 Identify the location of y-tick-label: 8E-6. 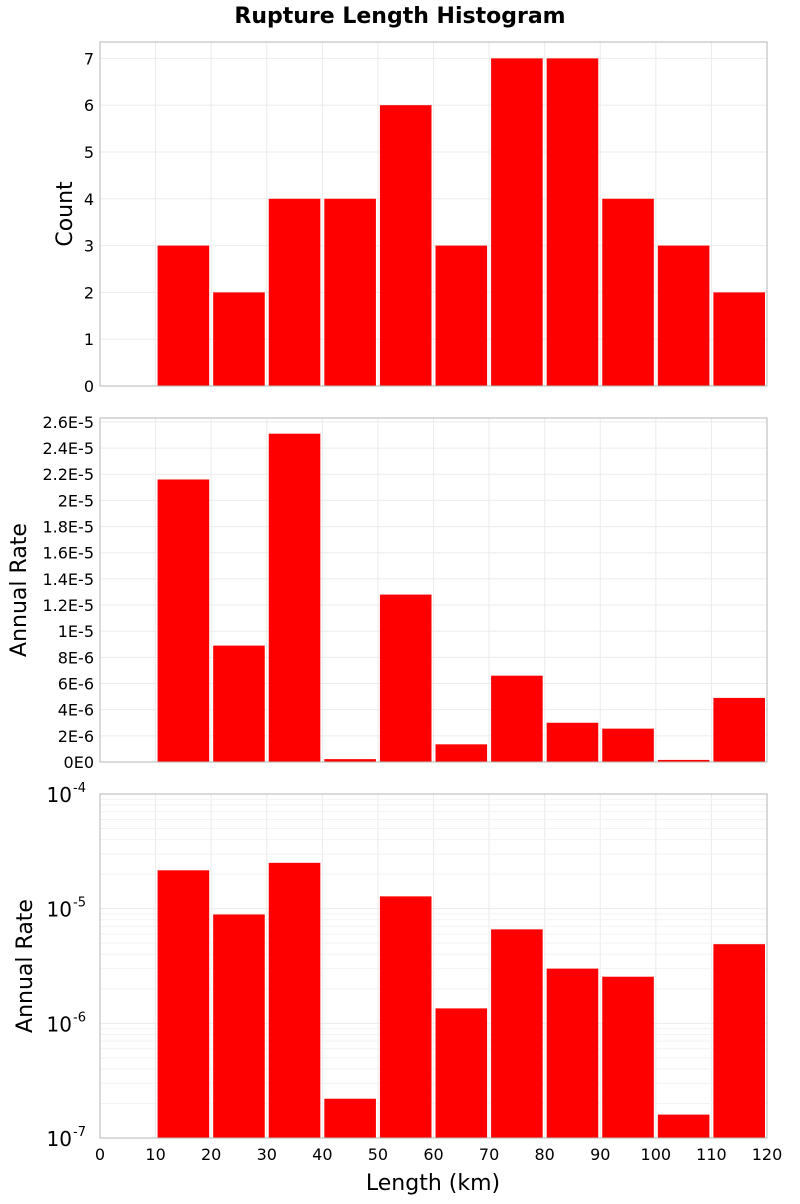
(76, 657).